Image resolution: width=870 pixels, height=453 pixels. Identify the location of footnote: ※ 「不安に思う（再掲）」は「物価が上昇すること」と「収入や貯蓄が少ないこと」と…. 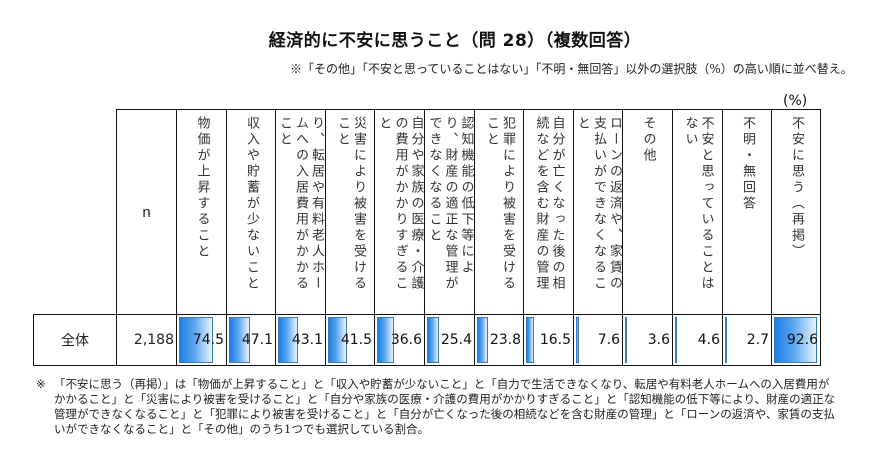
(436, 407).